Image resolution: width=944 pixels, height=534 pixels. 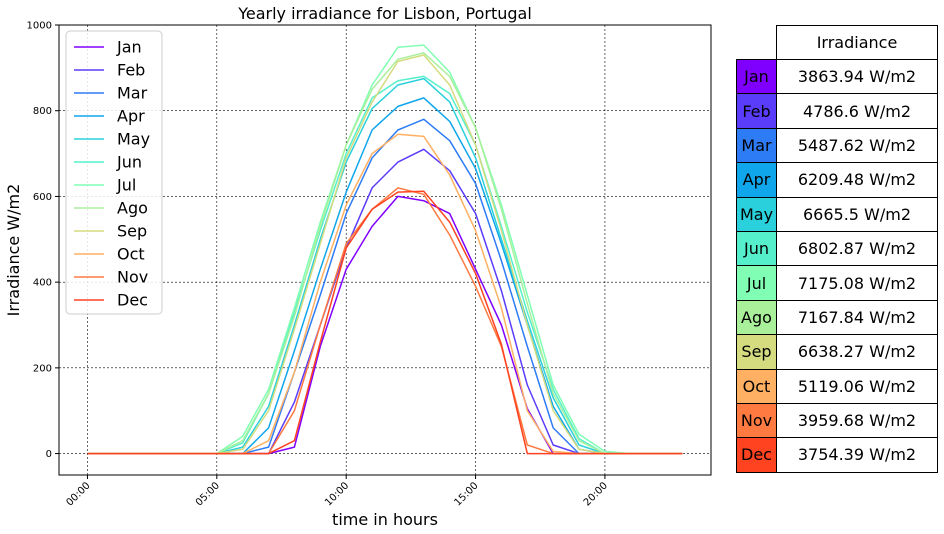 I want to click on table-row: Feb 4786.6 W/m2, so click(x=837, y=111).